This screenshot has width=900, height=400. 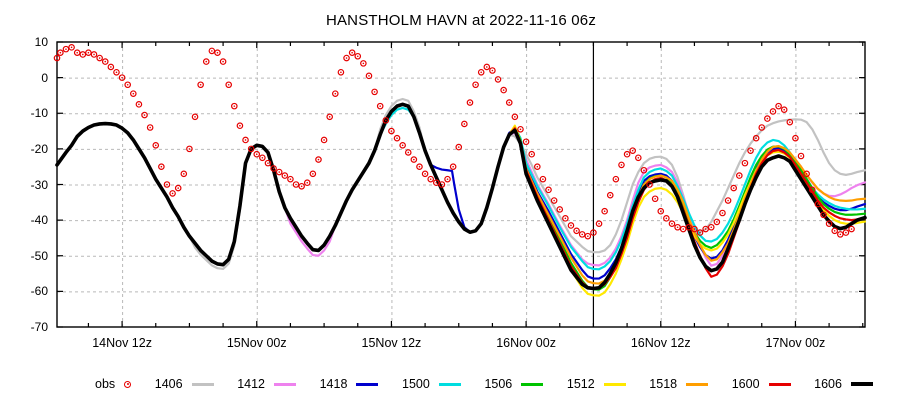 What do you see at coordinates (761, 384) in the screenshot?
I see `legend-item-1600: 1600` at bounding box center [761, 384].